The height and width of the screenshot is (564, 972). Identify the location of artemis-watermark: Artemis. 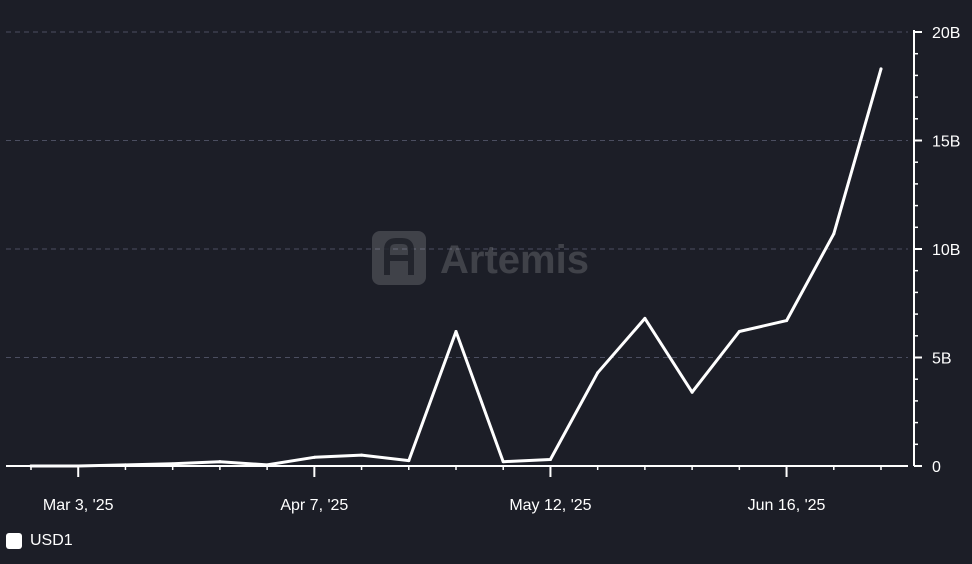
(480, 258).